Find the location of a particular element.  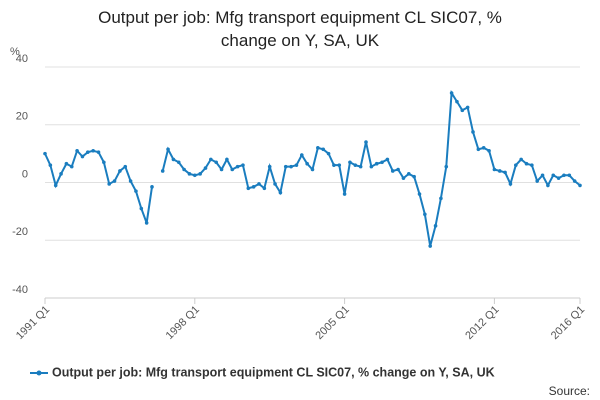

x-tick-label: 2016 Q1 is located at coordinates (568, 323).